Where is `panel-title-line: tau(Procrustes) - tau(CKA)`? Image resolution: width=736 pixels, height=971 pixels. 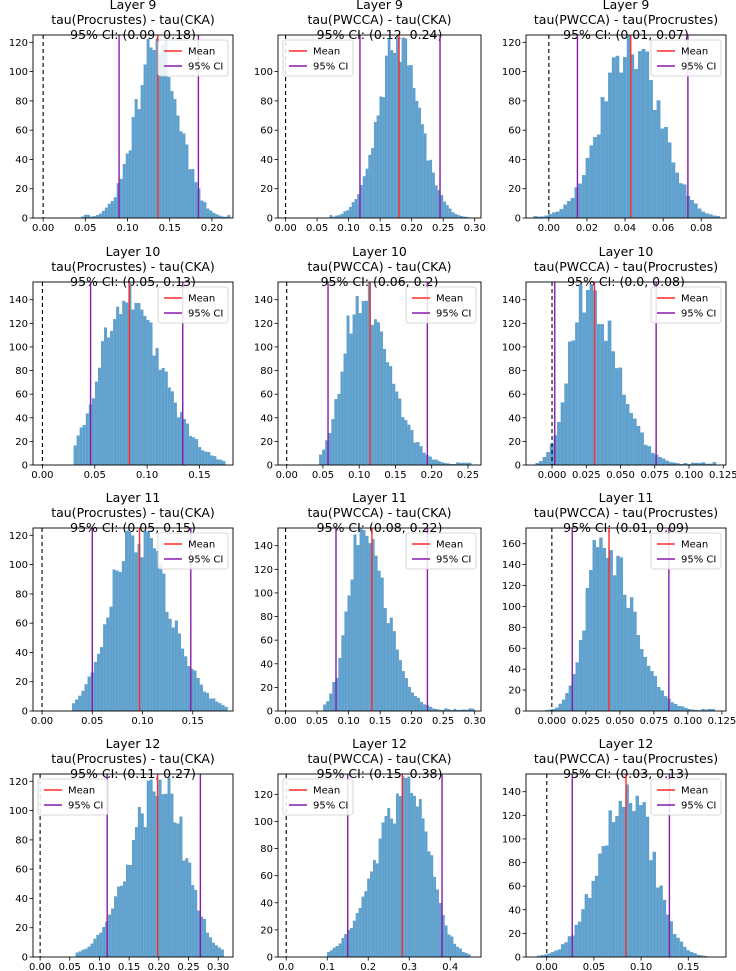 panel-title-line: tau(Procrustes) - tau(CKA) is located at coordinates (133, 512).